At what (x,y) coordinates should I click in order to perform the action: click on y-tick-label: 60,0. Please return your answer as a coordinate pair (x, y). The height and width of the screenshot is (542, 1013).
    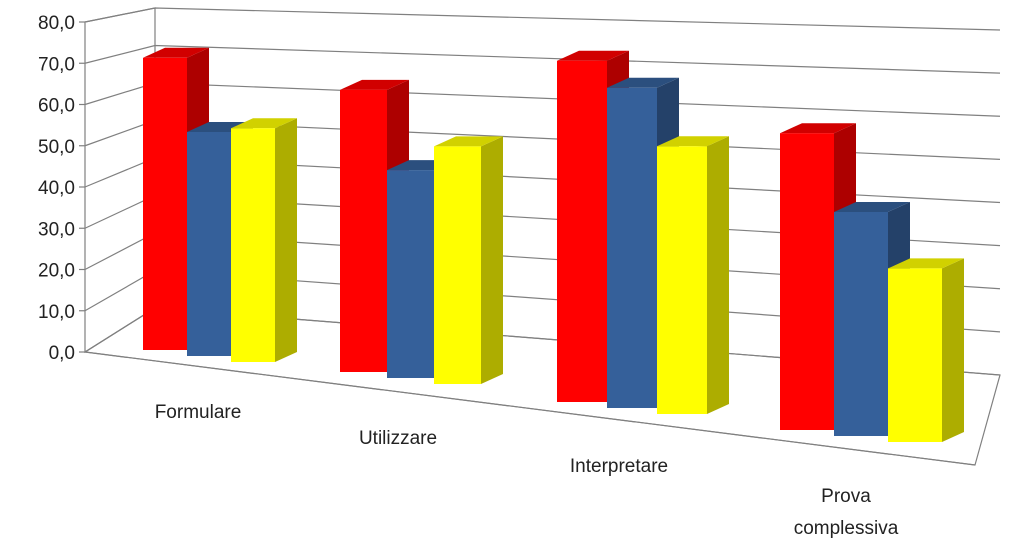
    Looking at the image, I should click on (56, 106).